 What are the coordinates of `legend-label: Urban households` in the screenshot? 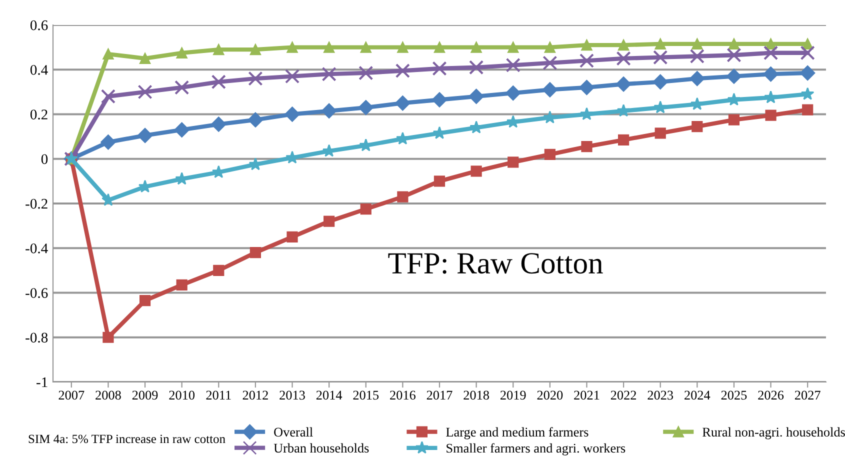 It's located at (321, 448).